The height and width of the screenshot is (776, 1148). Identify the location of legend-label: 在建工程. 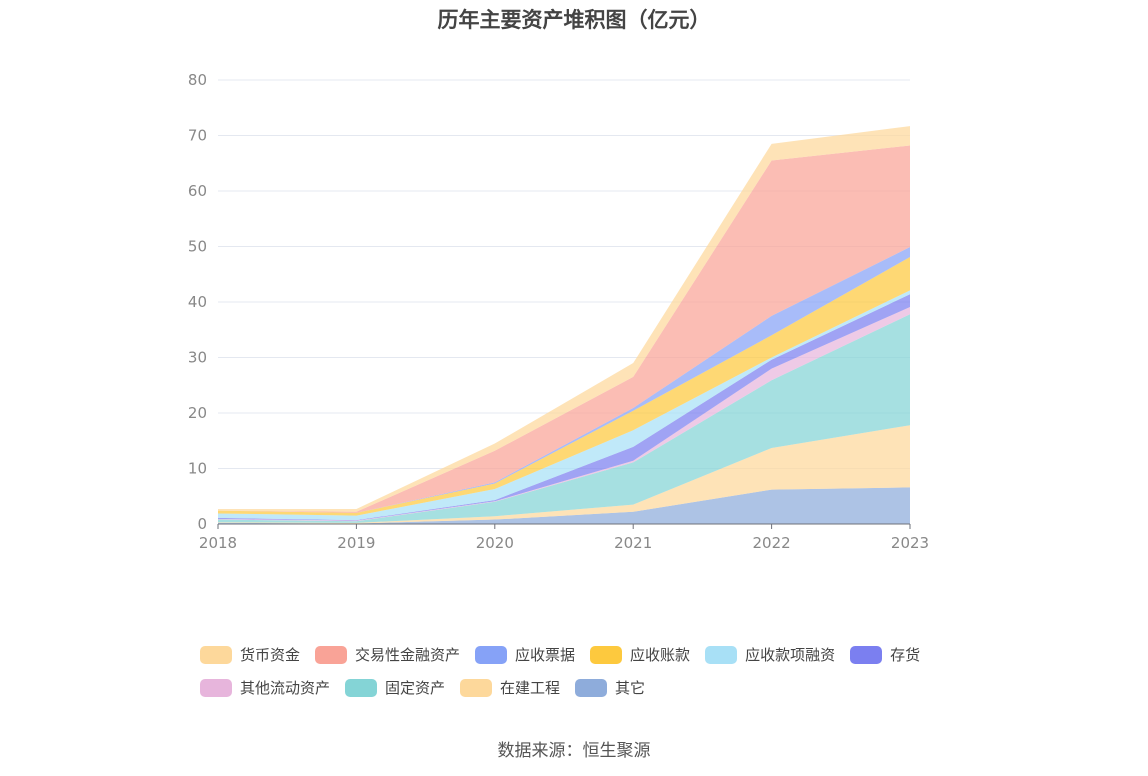
(530, 688).